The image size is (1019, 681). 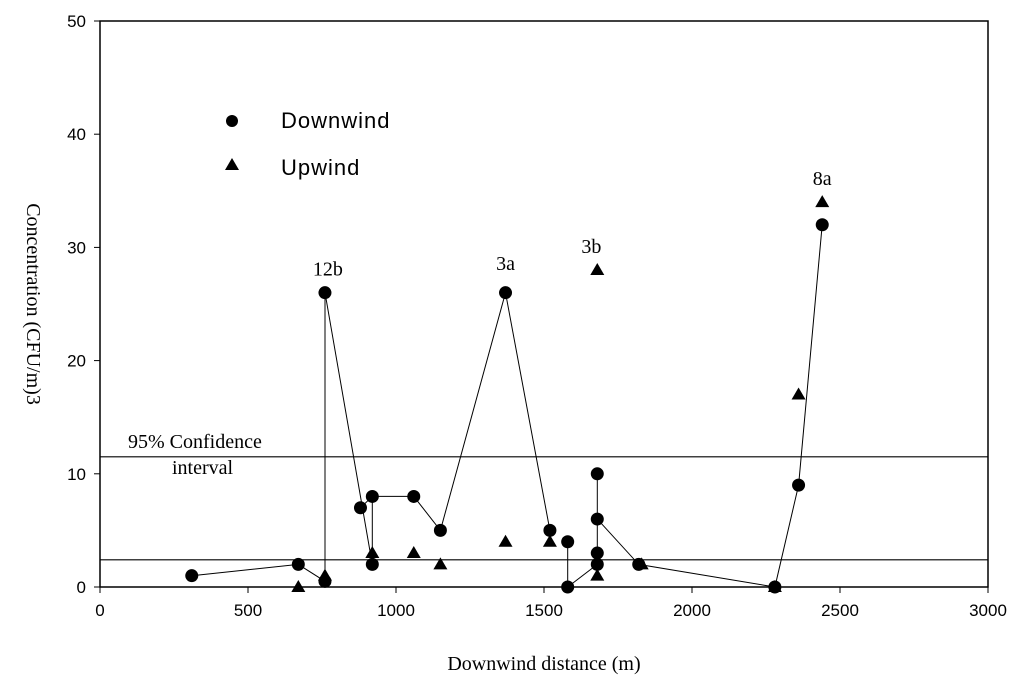 What do you see at coordinates (33, 304) in the screenshot?
I see `y-axis-label: Concentration (CFU/m)3` at bounding box center [33, 304].